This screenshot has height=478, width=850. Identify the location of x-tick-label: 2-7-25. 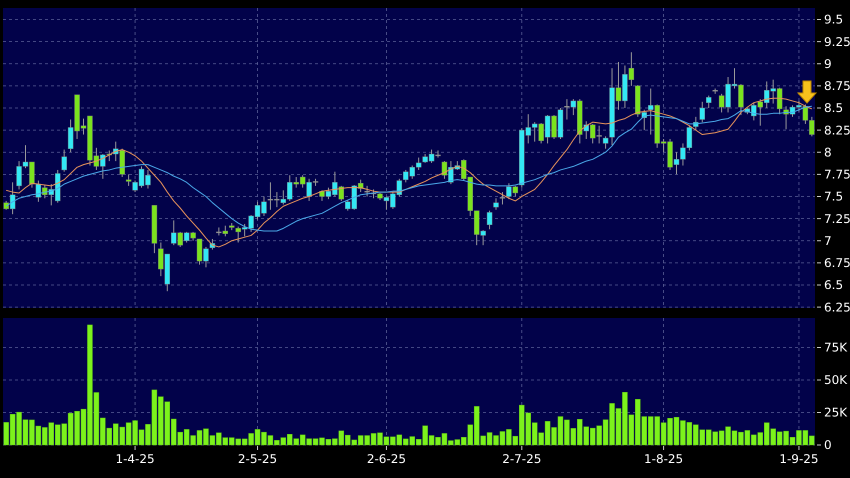
(522, 459).